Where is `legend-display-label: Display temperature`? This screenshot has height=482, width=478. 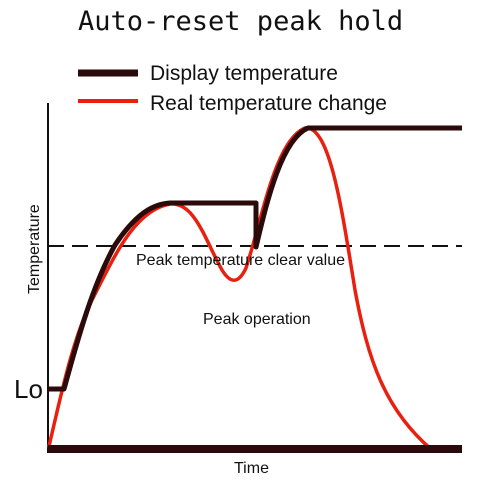 legend-display-label: Display temperature is located at coordinates (244, 73).